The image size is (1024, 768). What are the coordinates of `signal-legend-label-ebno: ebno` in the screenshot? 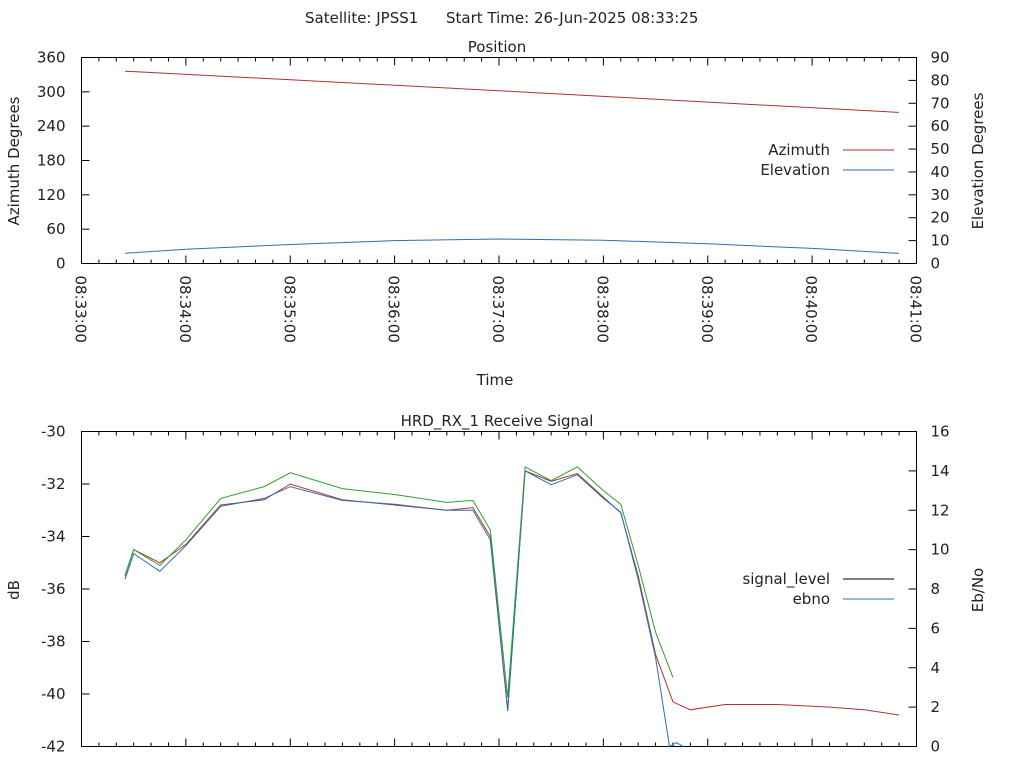 It's located at (811, 599).